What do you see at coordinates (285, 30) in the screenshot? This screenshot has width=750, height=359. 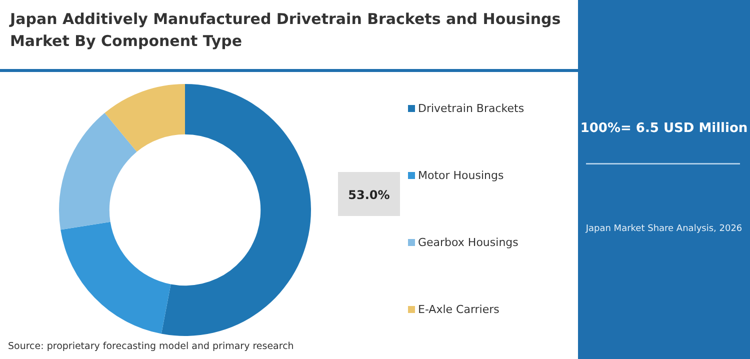 I see `chart-title: Japan Additively Manufactured Drivetrain Brackets and Housings Market By Component Type` at bounding box center [285, 30].